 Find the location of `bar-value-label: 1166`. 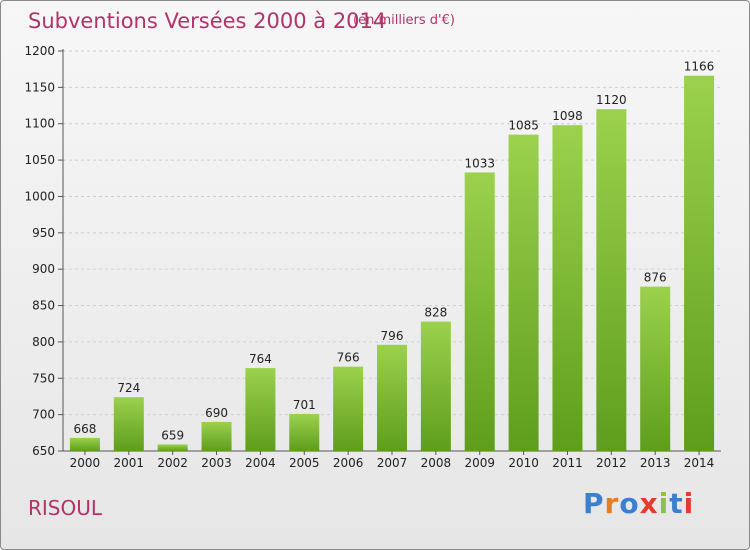

bar-value-label: 1166 is located at coordinates (699, 67).